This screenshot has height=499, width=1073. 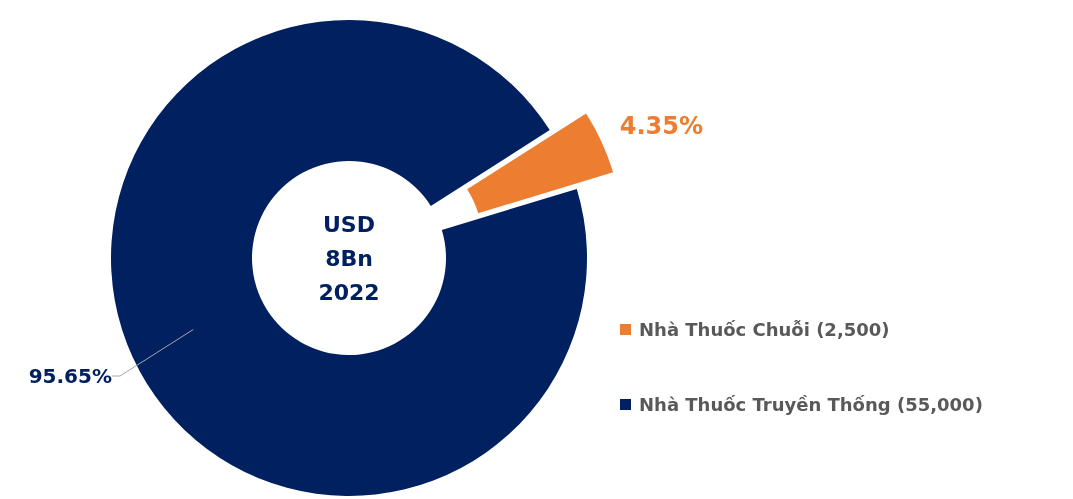 I want to click on data-label: 4.35%, so click(x=661, y=125).